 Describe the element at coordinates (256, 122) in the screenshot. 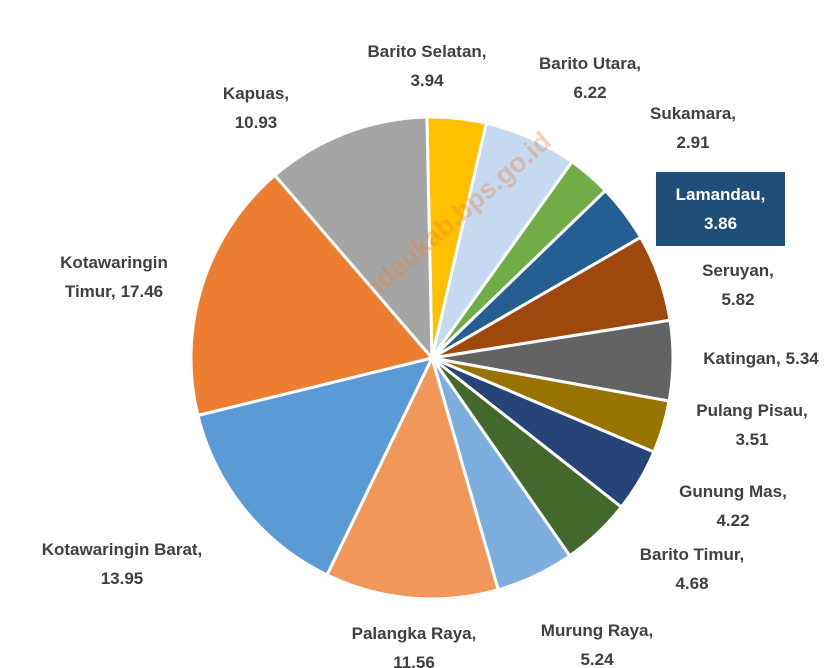

I see `label-value: 10.93` at that location.